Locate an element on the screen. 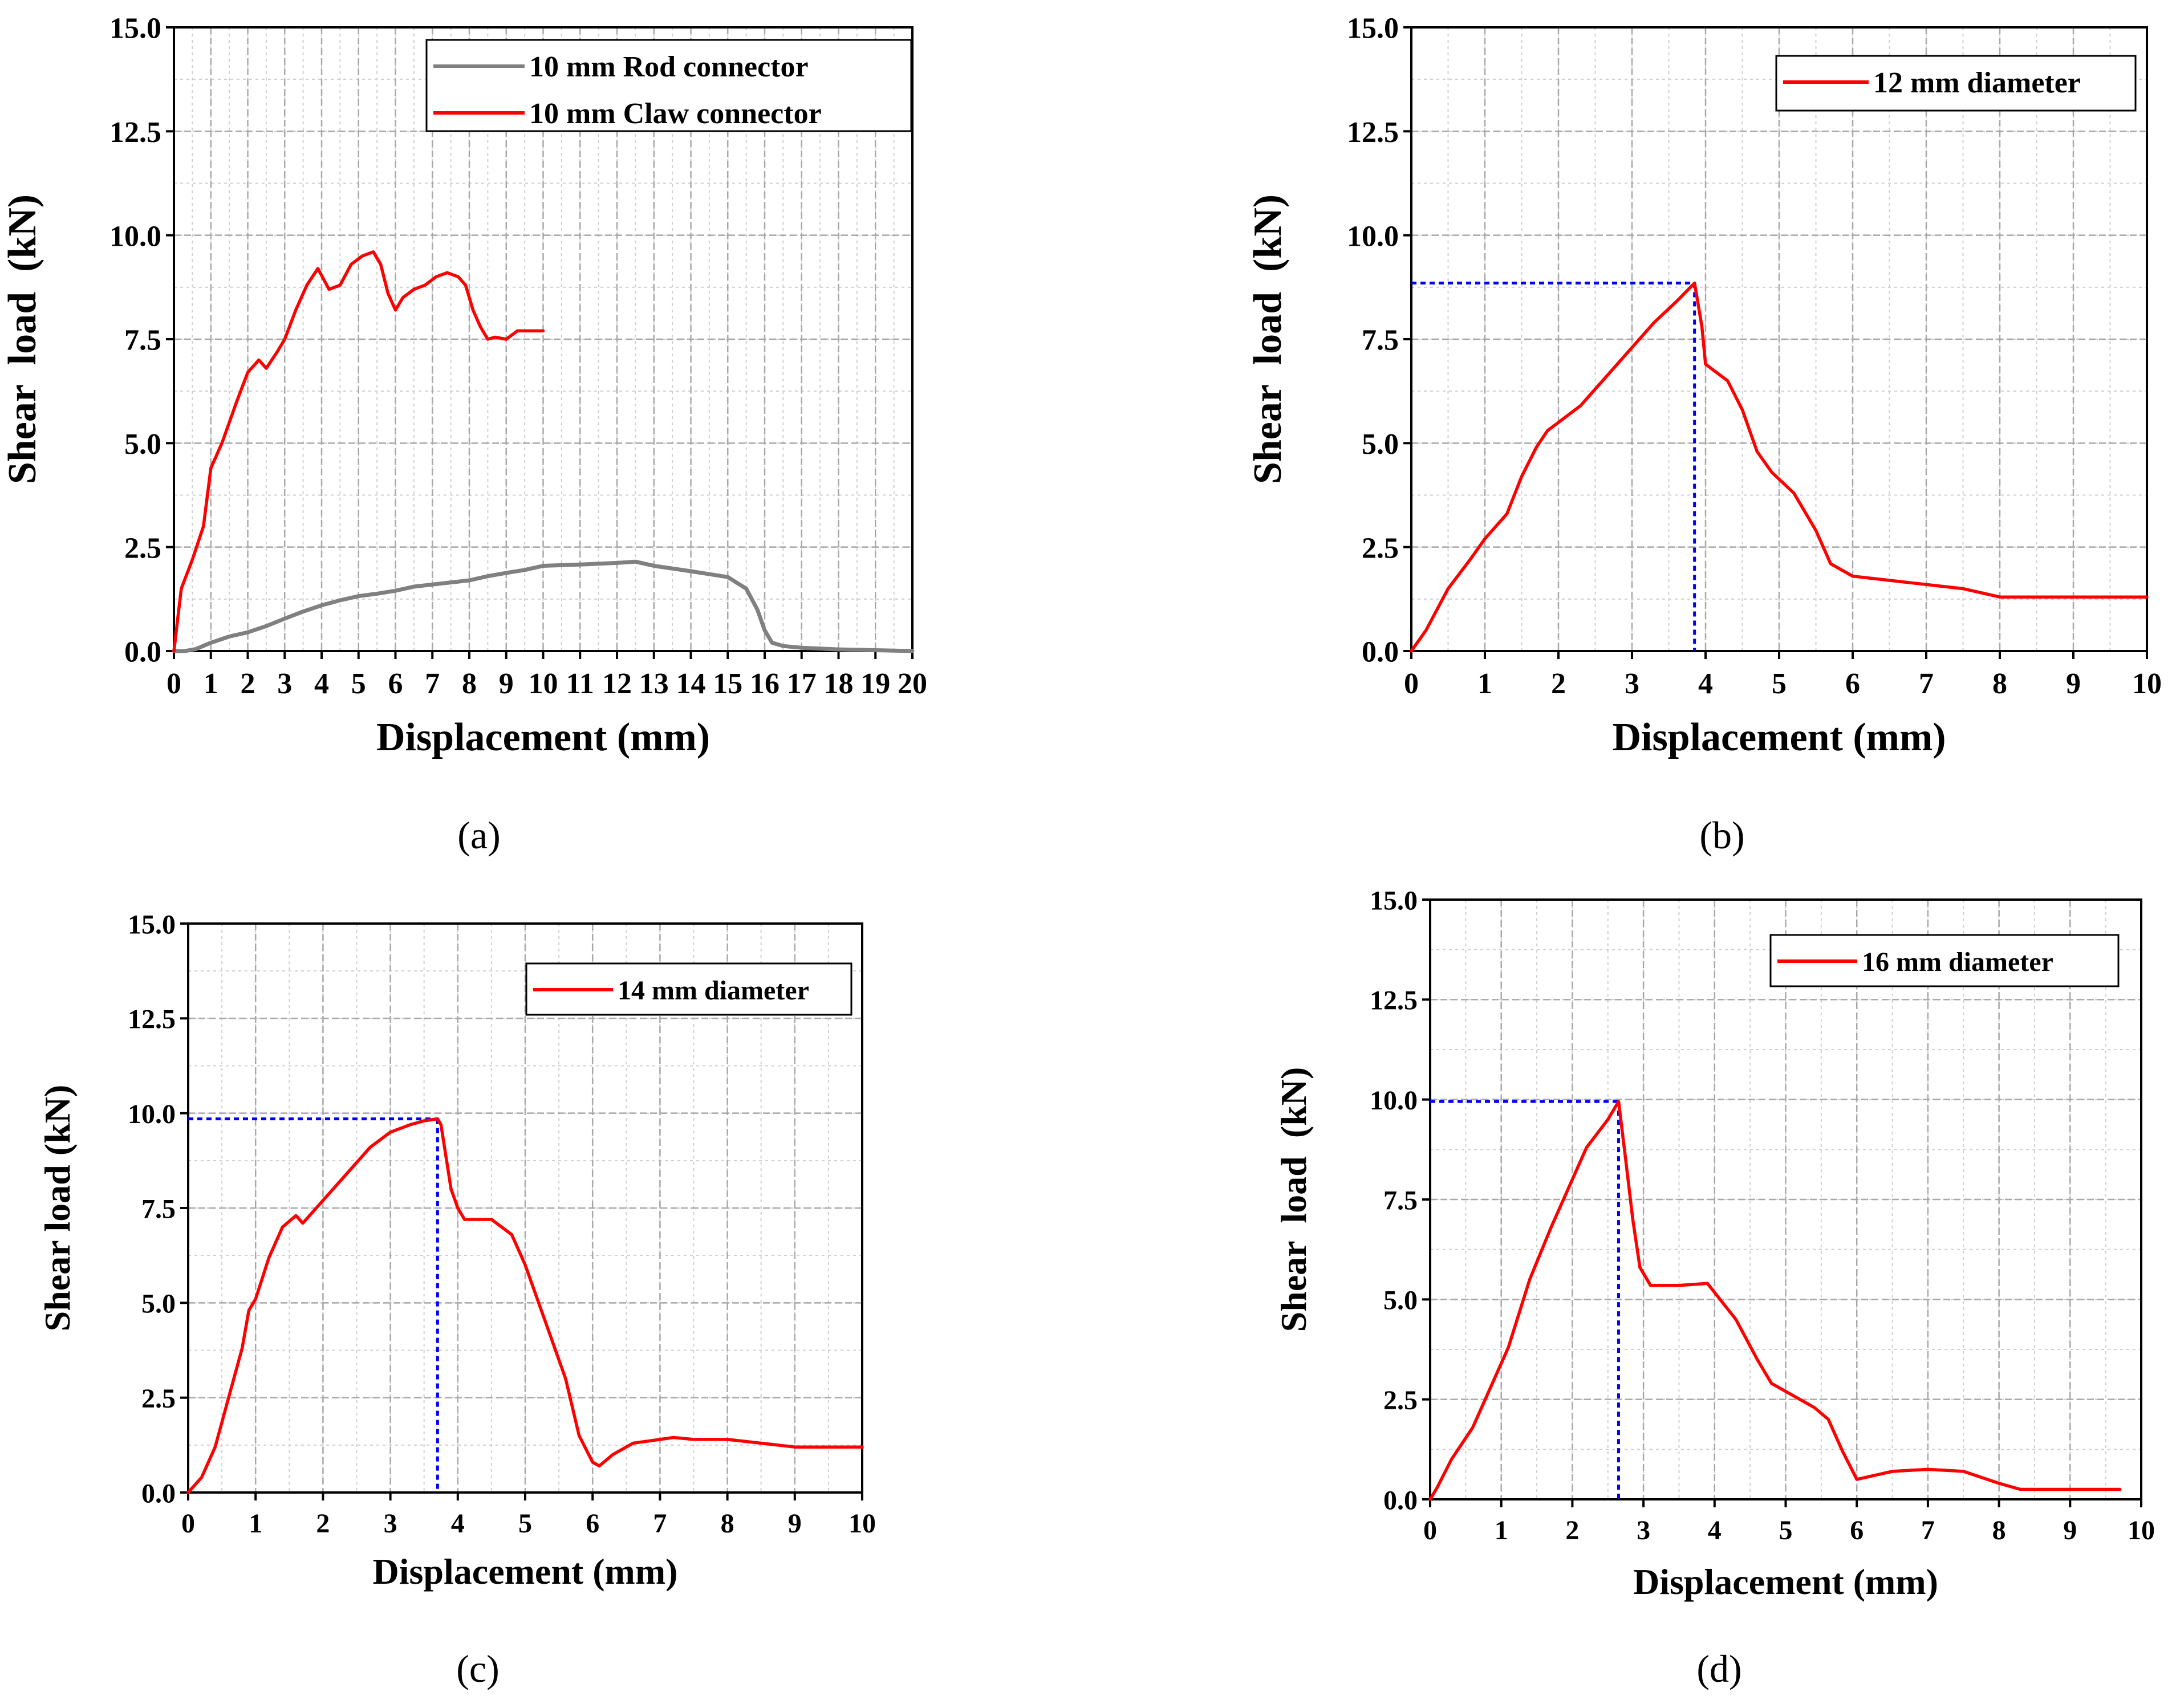  legend-box is located at coordinates (668, 85).